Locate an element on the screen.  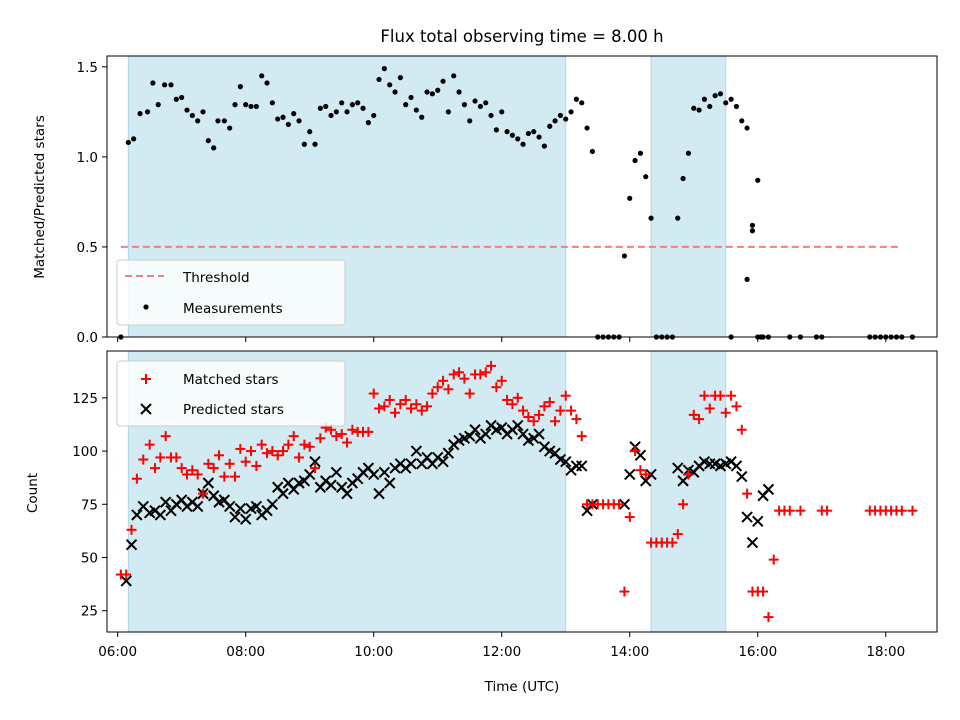
bottom-y-tick-label-3: 100 is located at coordinates (85, 452).